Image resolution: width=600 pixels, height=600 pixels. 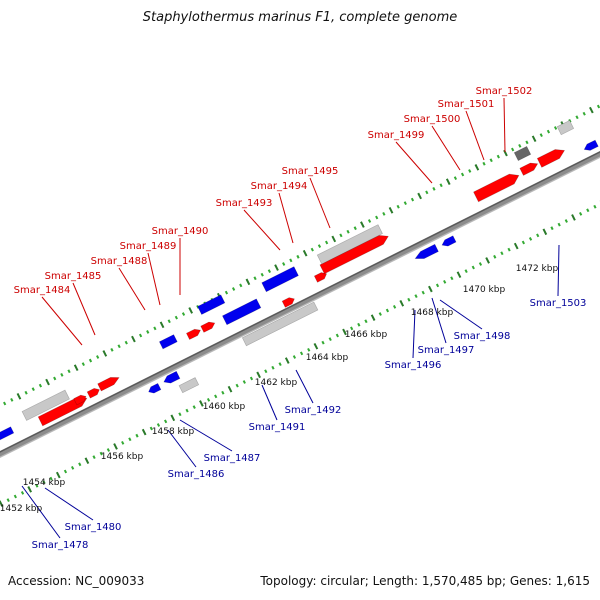 I want to click on scale-label: 1464 kbp, so click(x=327, y=358).